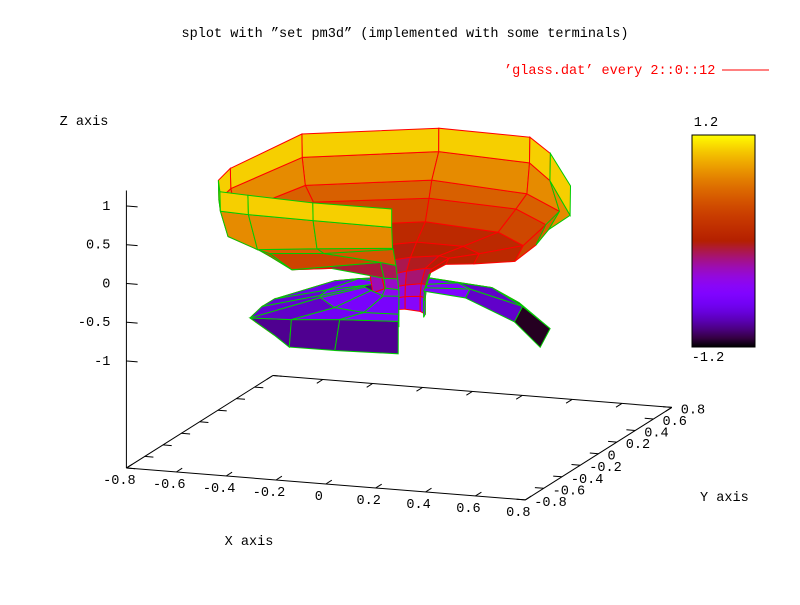 Image resolution: width=800 pixels, height=605 pixels. What do you see at coordinates (706, 123) in the screenshot?
I see `svg-text: 1.2` at bounding box center [706, 123].